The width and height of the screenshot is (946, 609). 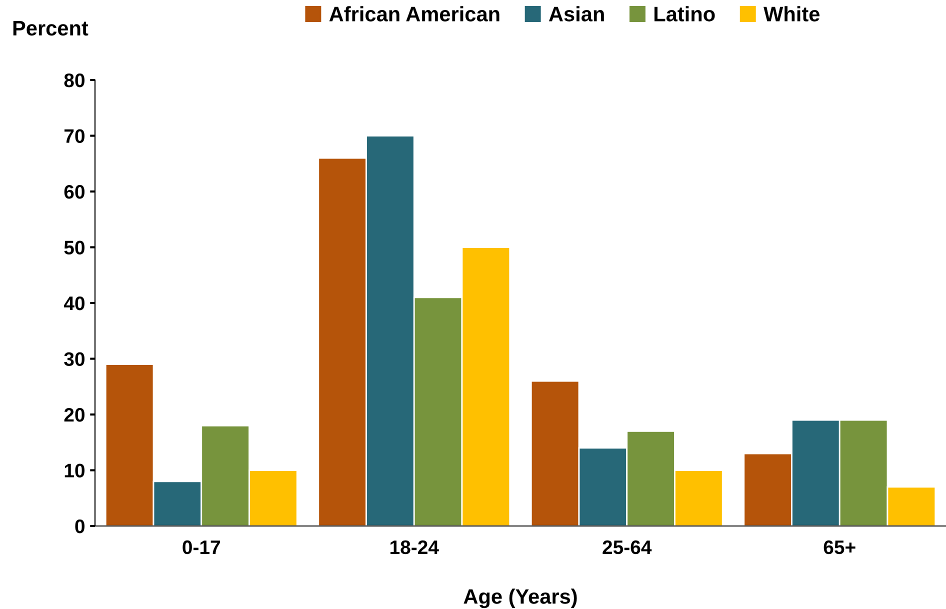 I want to click on y-tick-label: 0, so click(x=79, y=526).